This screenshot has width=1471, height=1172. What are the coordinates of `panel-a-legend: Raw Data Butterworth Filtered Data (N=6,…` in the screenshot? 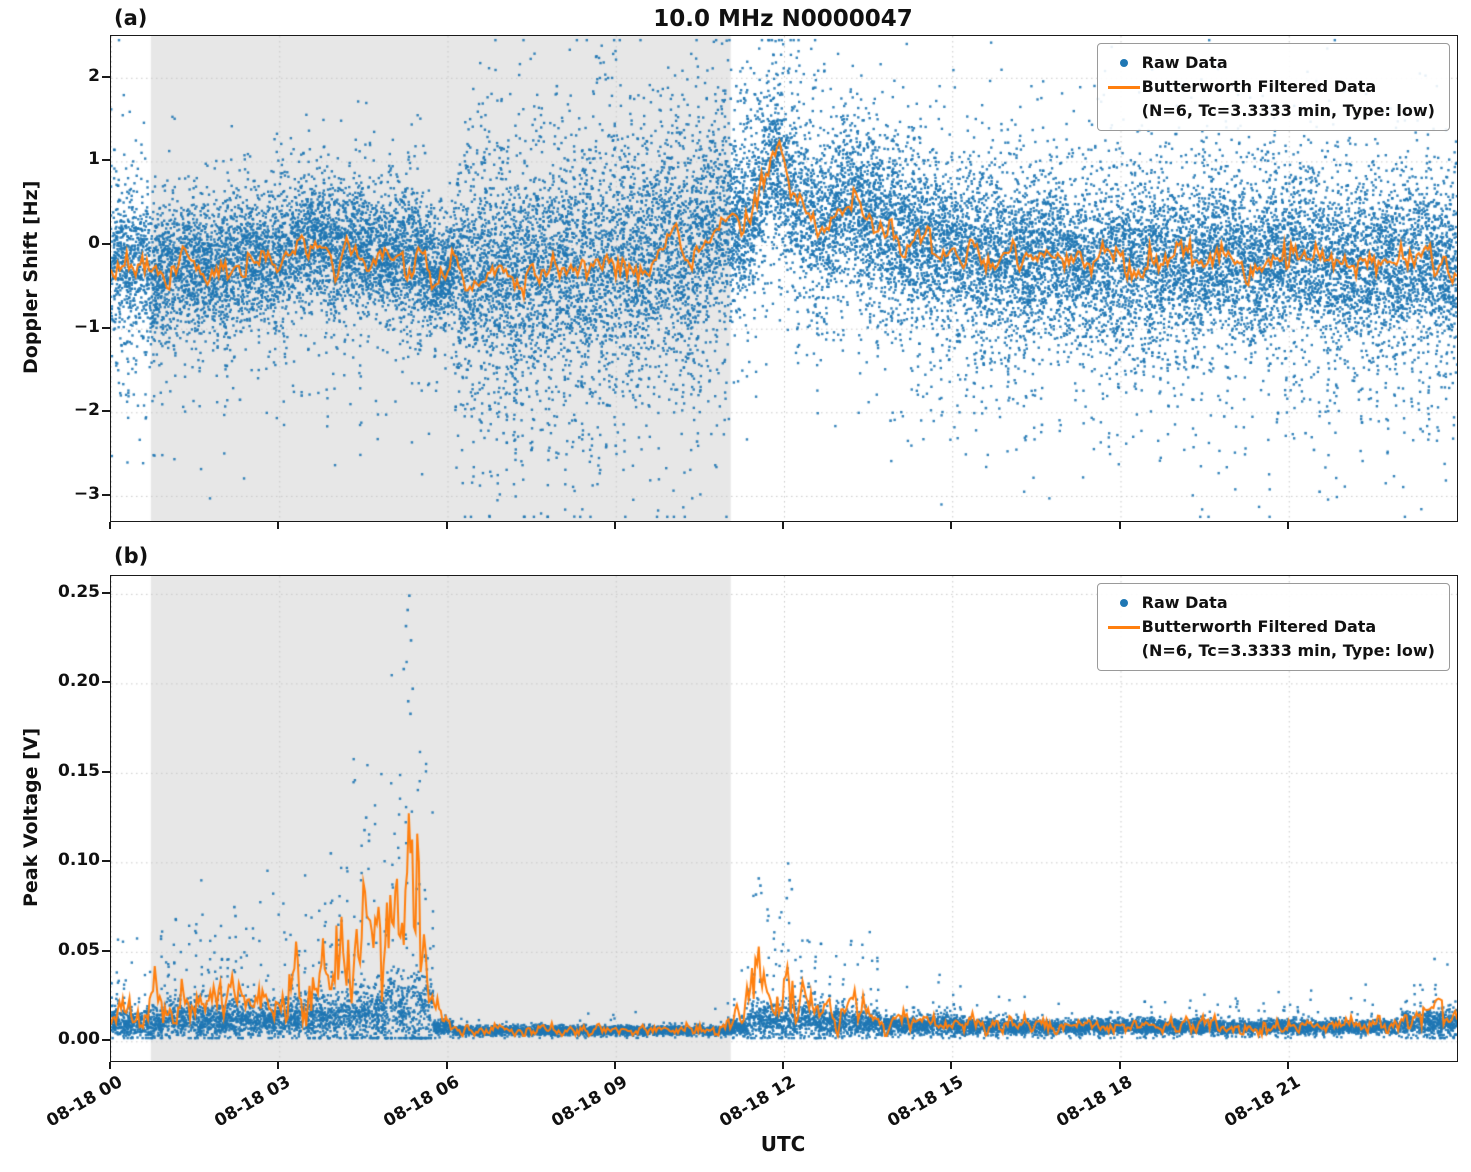 It's located at (1273, 87).